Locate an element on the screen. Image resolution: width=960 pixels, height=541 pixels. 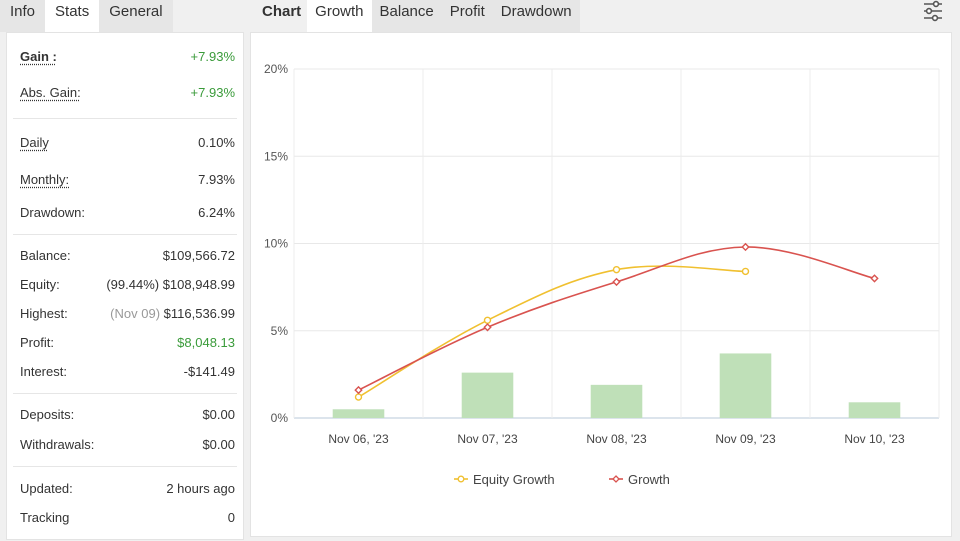
drawdown-row: Drawdown: 6.24% is located at coordinates (127, 213).